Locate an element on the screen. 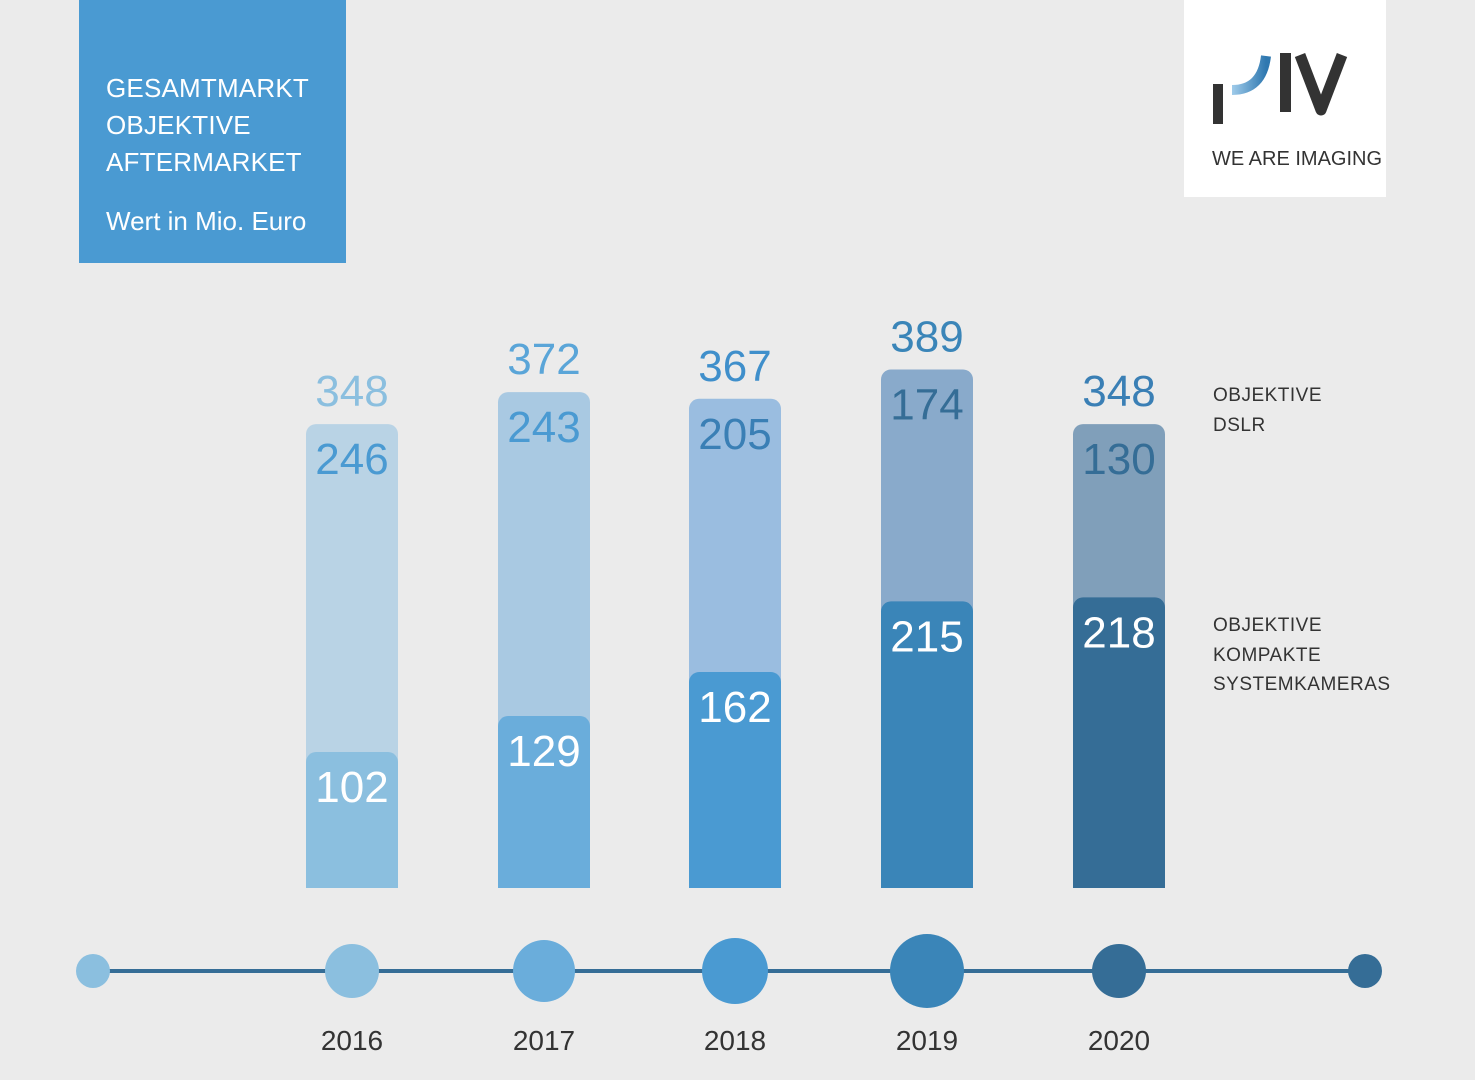  total-label: 367 is located at coordinates (734, 366).